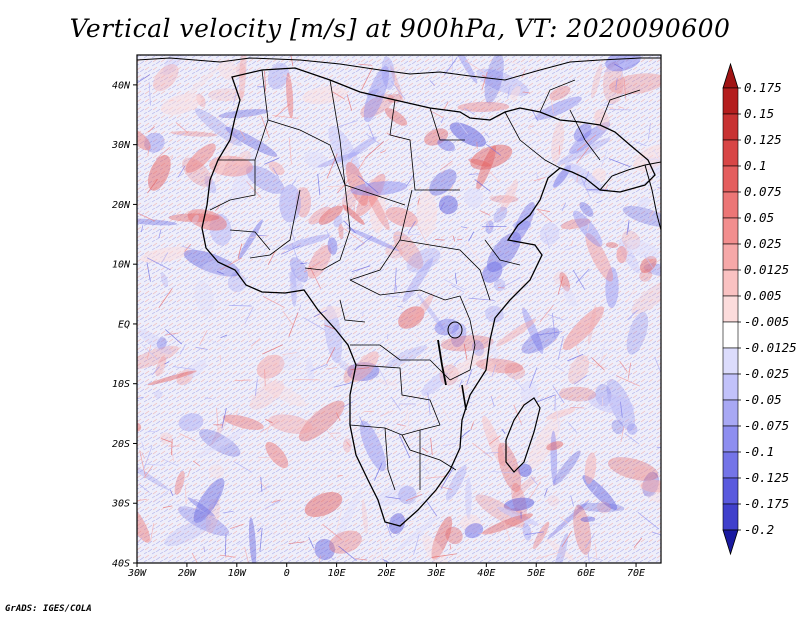 This screenshot has height=618, width=800. I want to click on y-tick-label: 10N, so click(121, 265).